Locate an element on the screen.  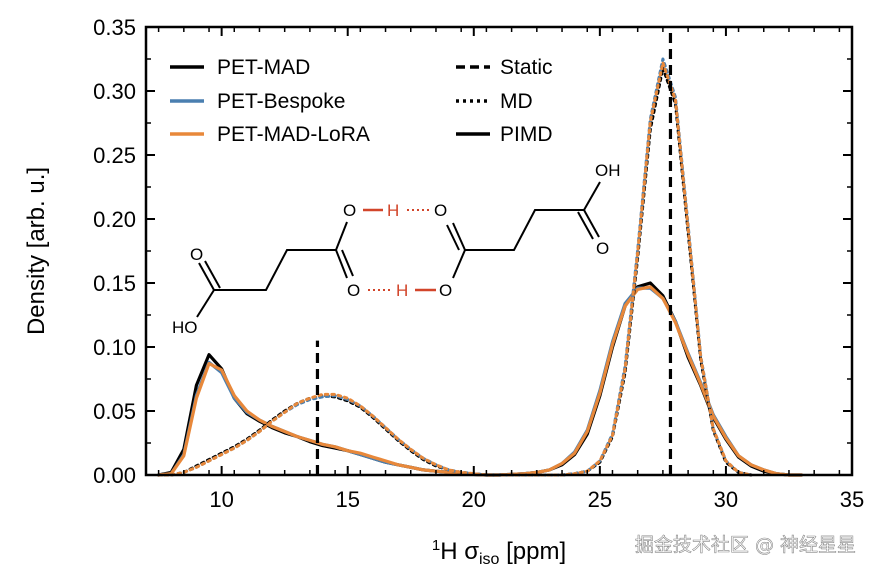
left-c-o-double-bond-a is located at coordinates (206, 276).